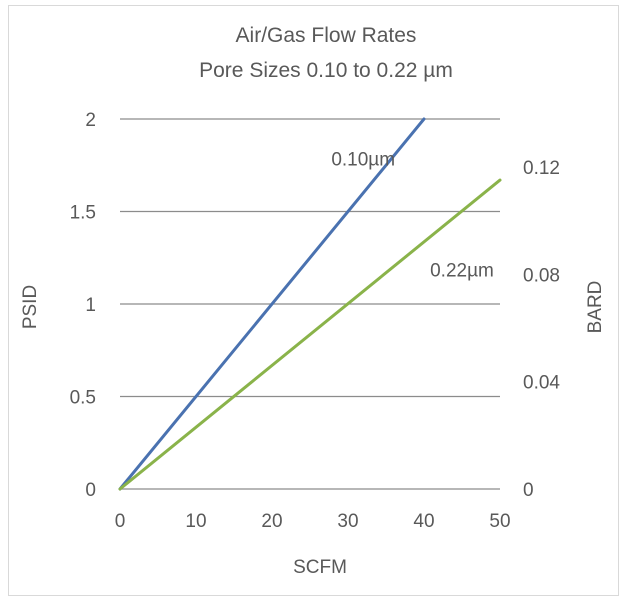 The height and width of the screenshot is (602, 628). Describe the element at coordinates (120, 521) in the screenshot. I see `x-tick-label: 0` at that location.